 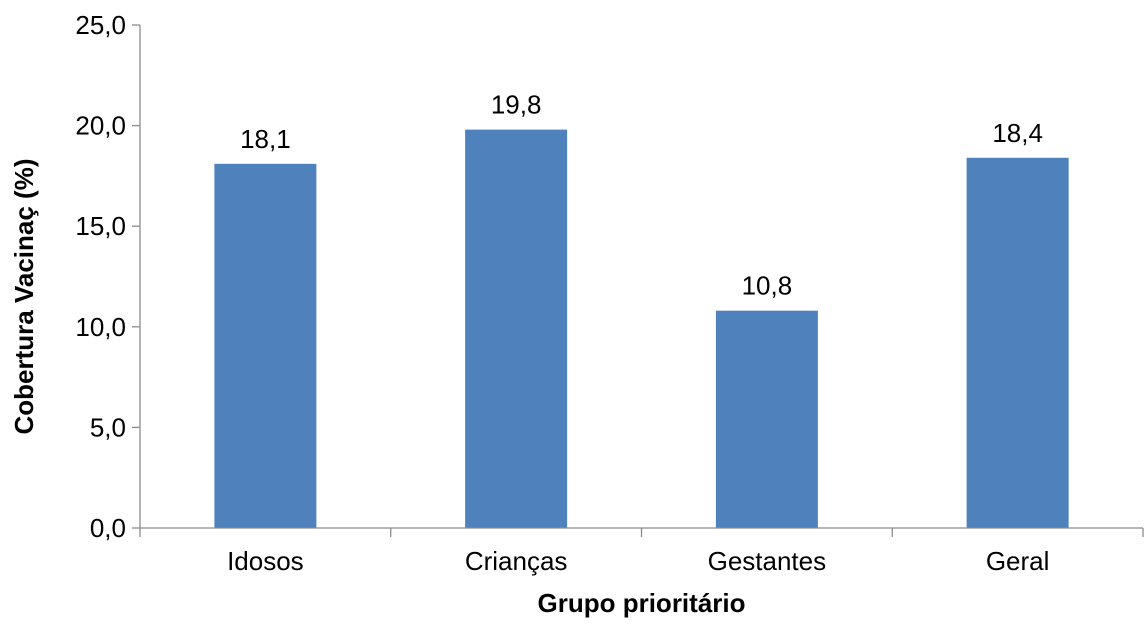 What do you see at coordinates (100, 126) in the screenshot?
I see `y-tick-label: 20,0` at bounding box center [100, 126].